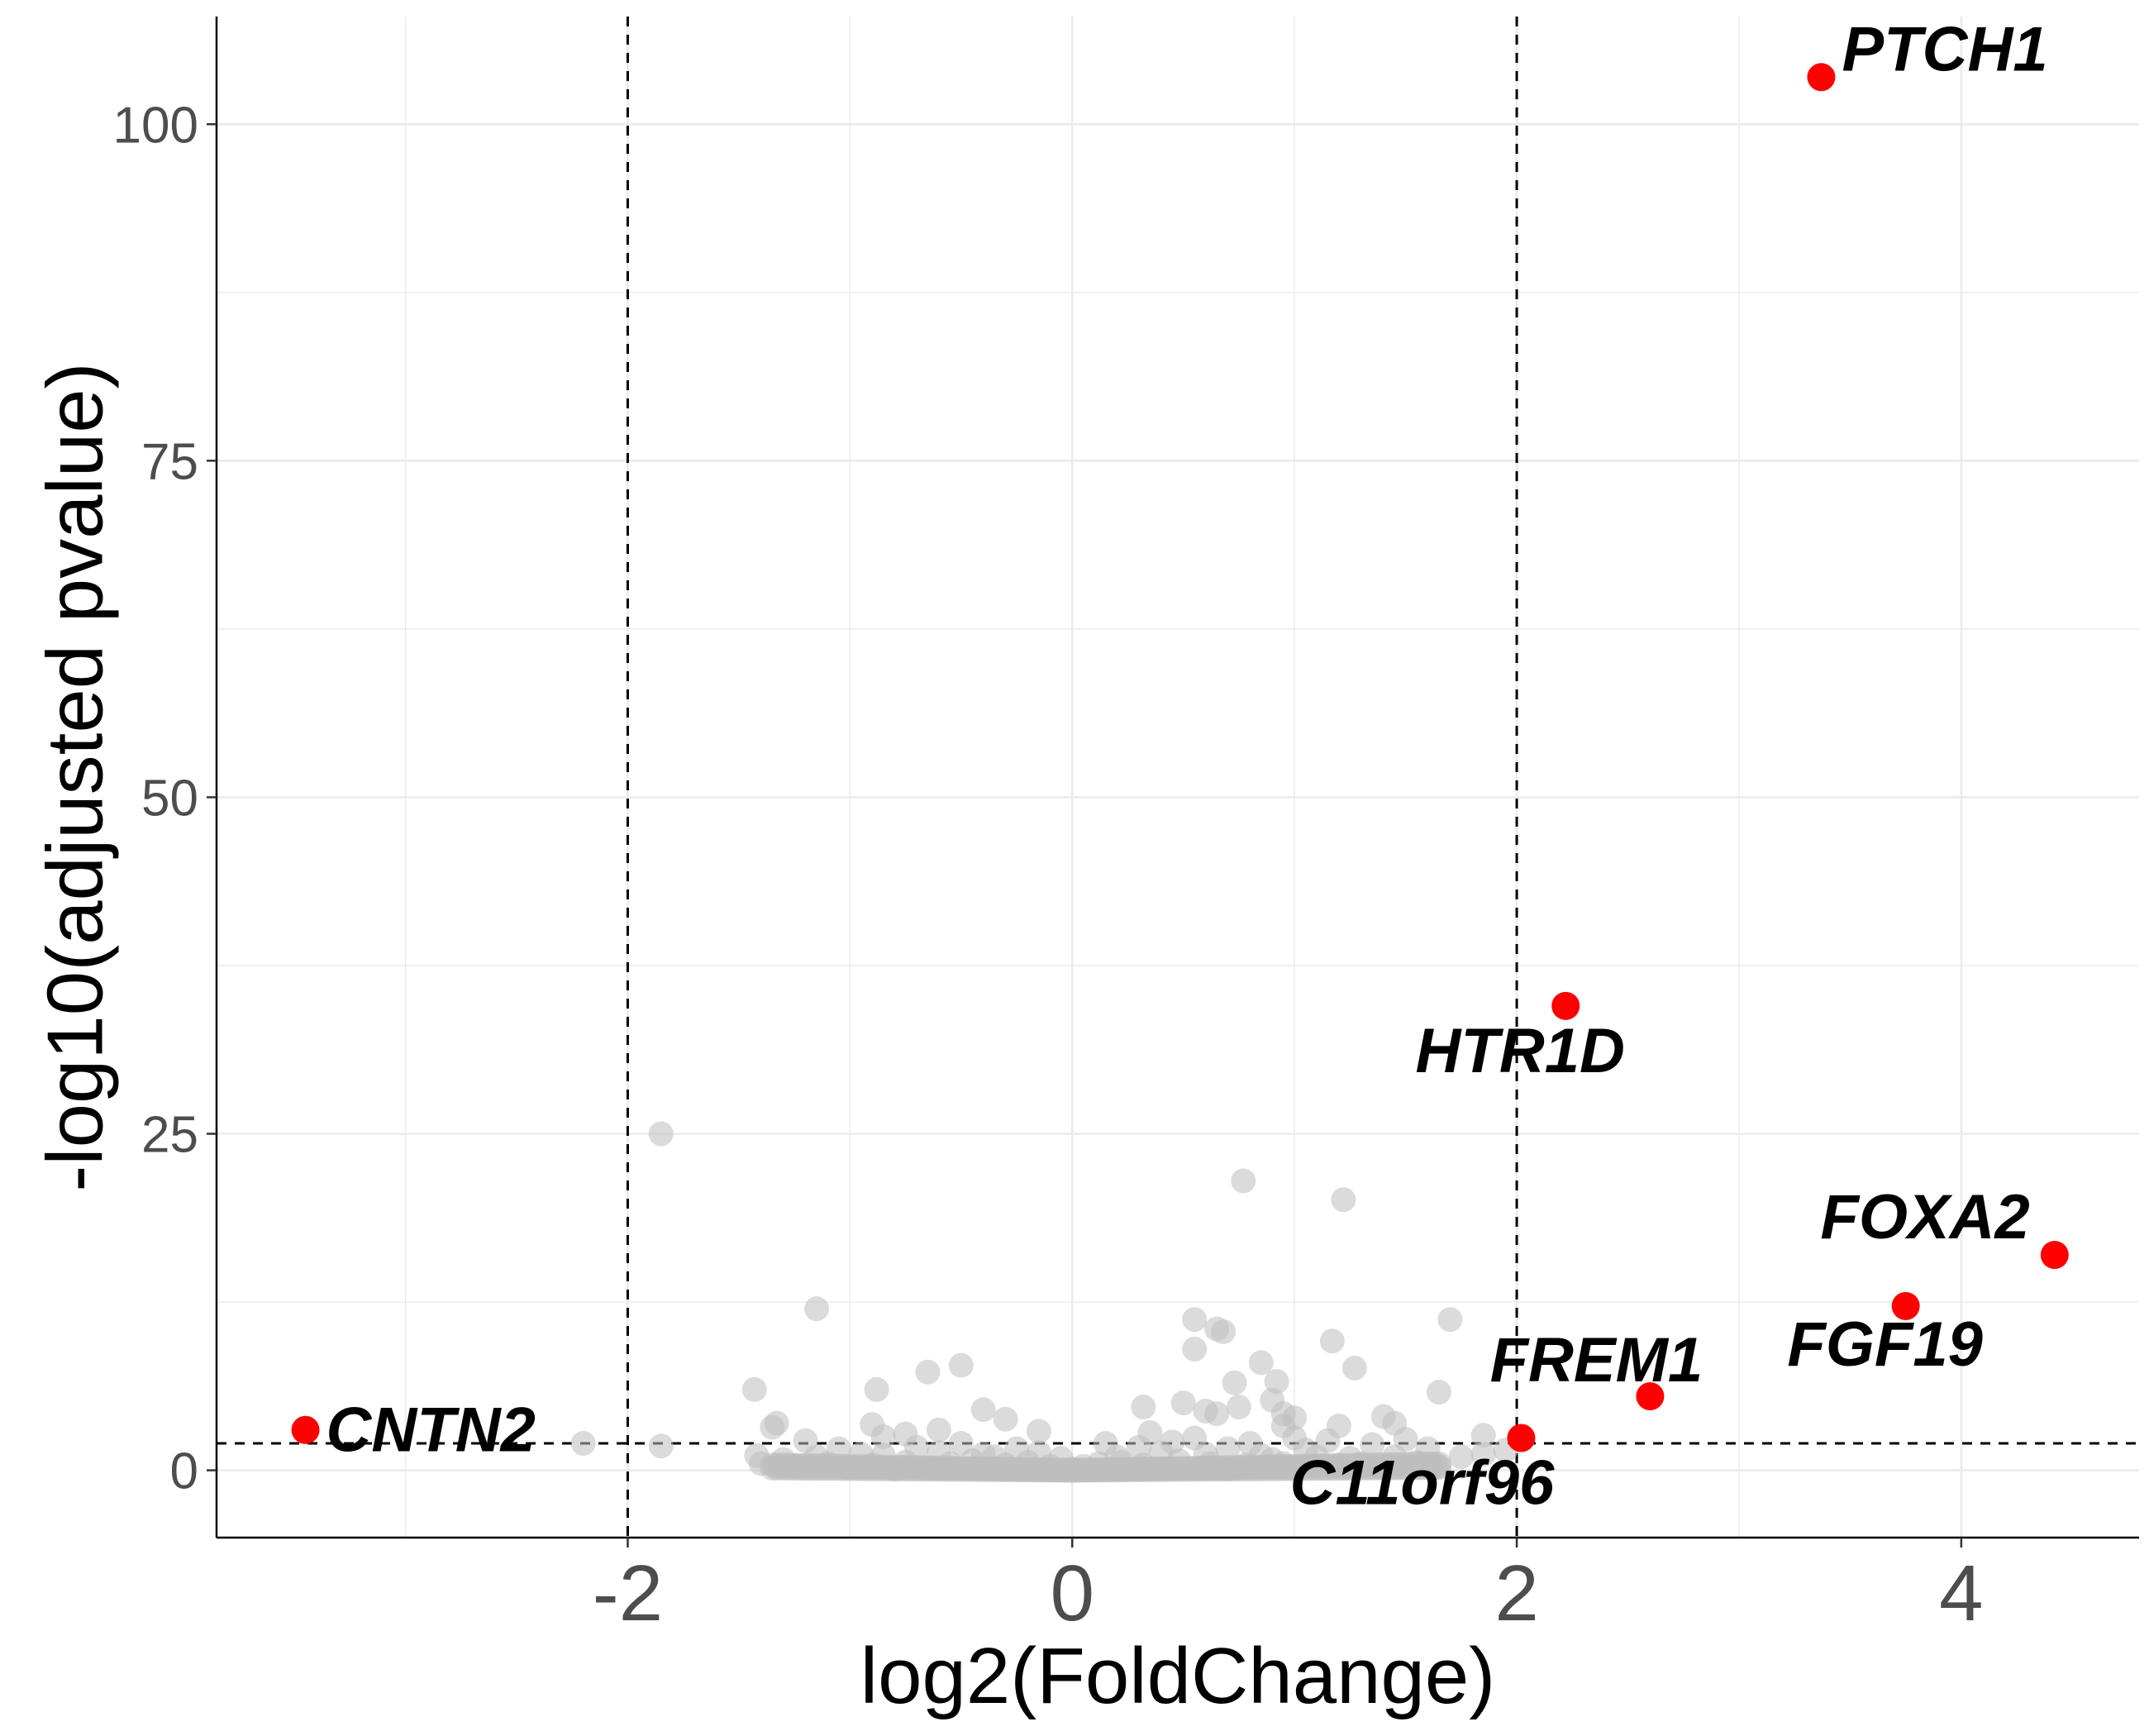 Image resolution: width=2149 pixels, height=1736 pixels. I want to click on background-points, so click(1044, 1302).